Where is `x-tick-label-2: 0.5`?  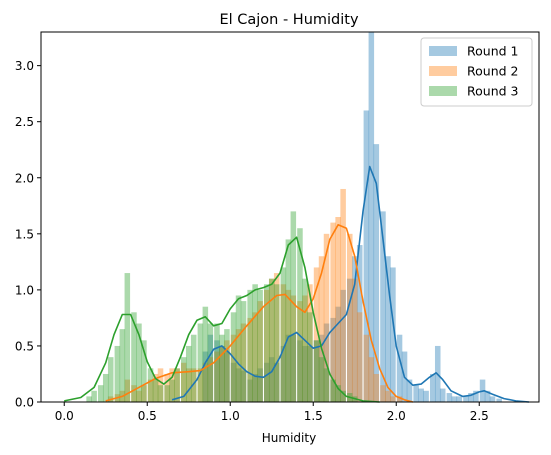
x-tick-label-2: 0.5 is located at coordinates (147, 416).